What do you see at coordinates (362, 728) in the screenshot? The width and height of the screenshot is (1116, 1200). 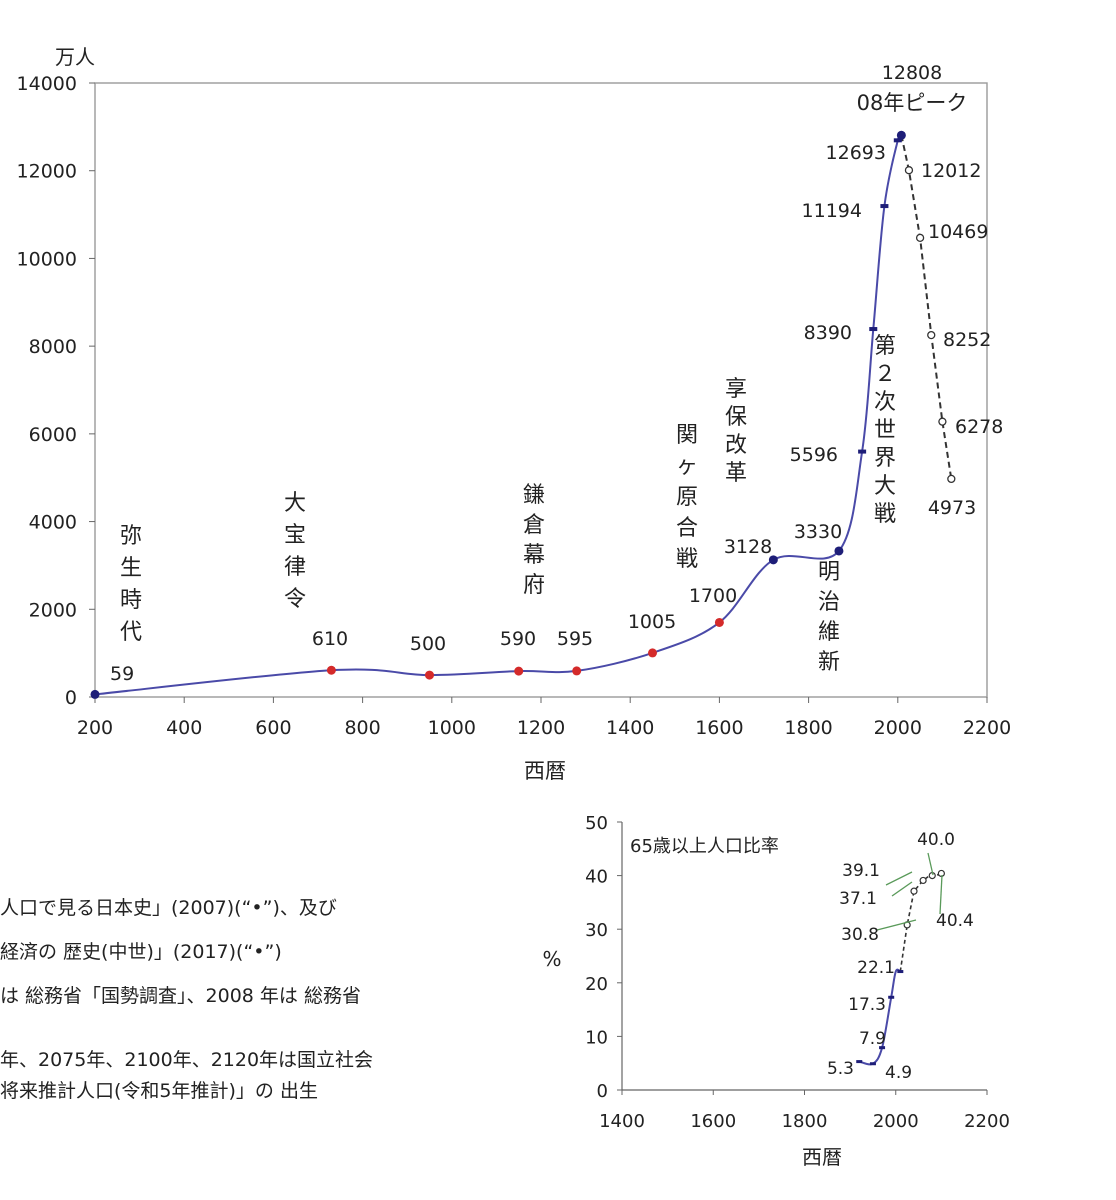 I see `x-tick-label: 800` at bounding box center [362, 728].